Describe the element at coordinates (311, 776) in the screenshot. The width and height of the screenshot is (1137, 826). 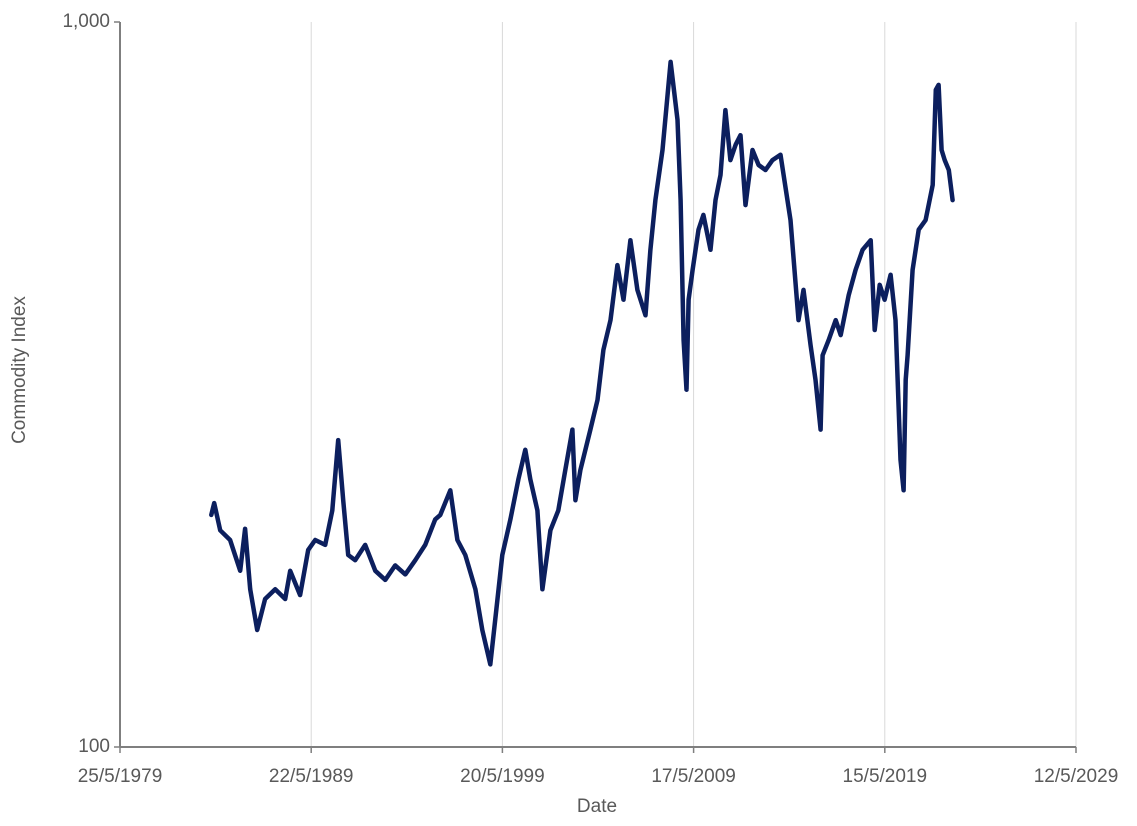
I see `x-tick-label: 22/5/1989` at that location.